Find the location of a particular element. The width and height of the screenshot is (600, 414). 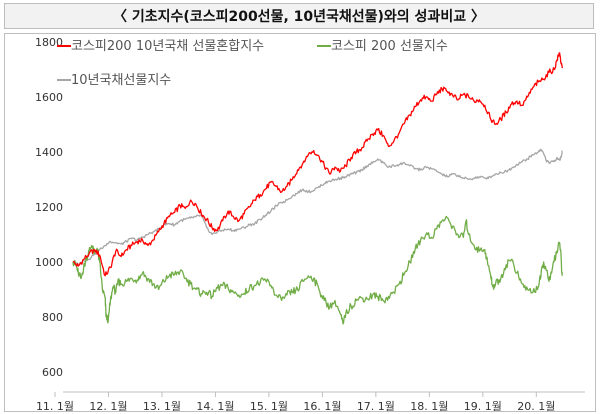

y-tick-label: 1400 is located at coordinates (49, 152).